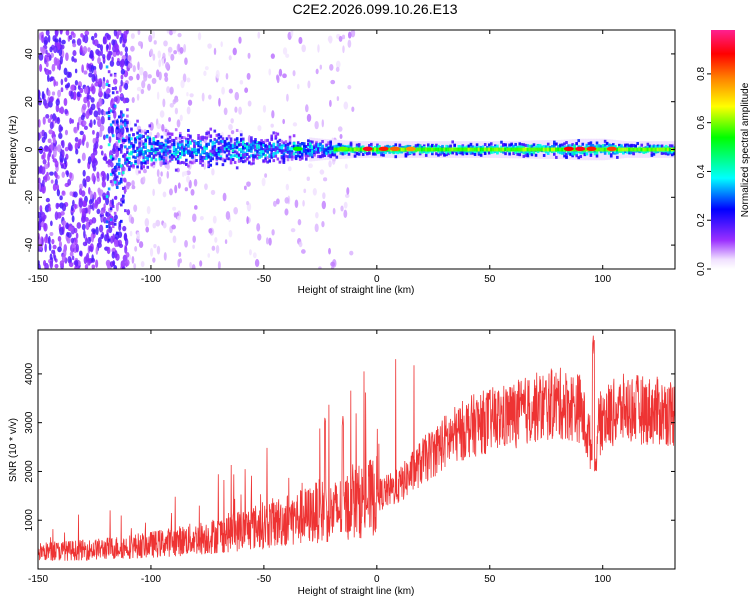 The width and height of the screenshot is (750, 600). Describe the element at coordinates (377, 579) in the screenshot. I see `x-tick-label: 0` at that location.